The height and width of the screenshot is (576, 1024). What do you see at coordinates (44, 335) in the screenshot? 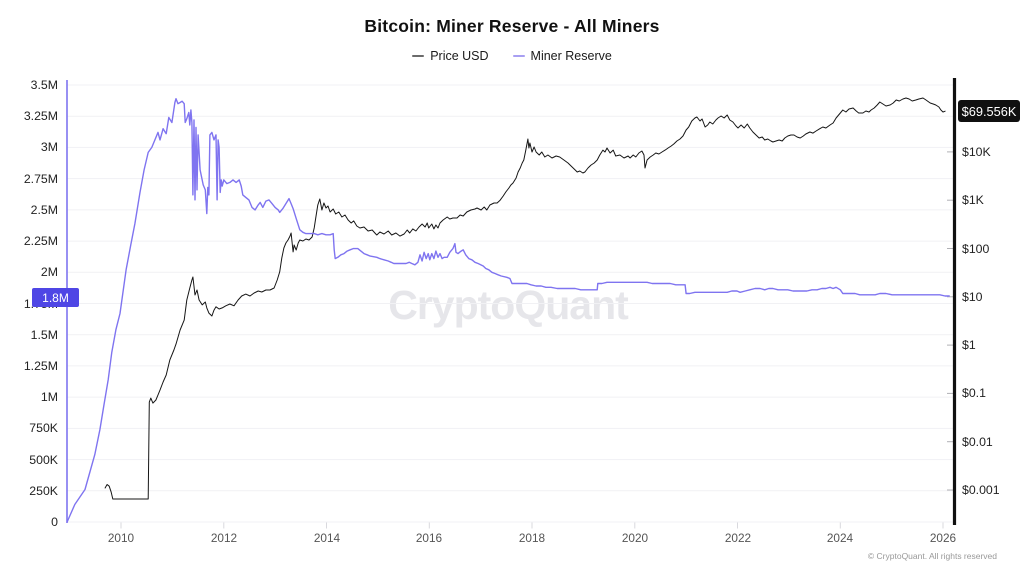
I see `y-axis-left-tick-label: 1.5M` at bounding box center [44, 335].